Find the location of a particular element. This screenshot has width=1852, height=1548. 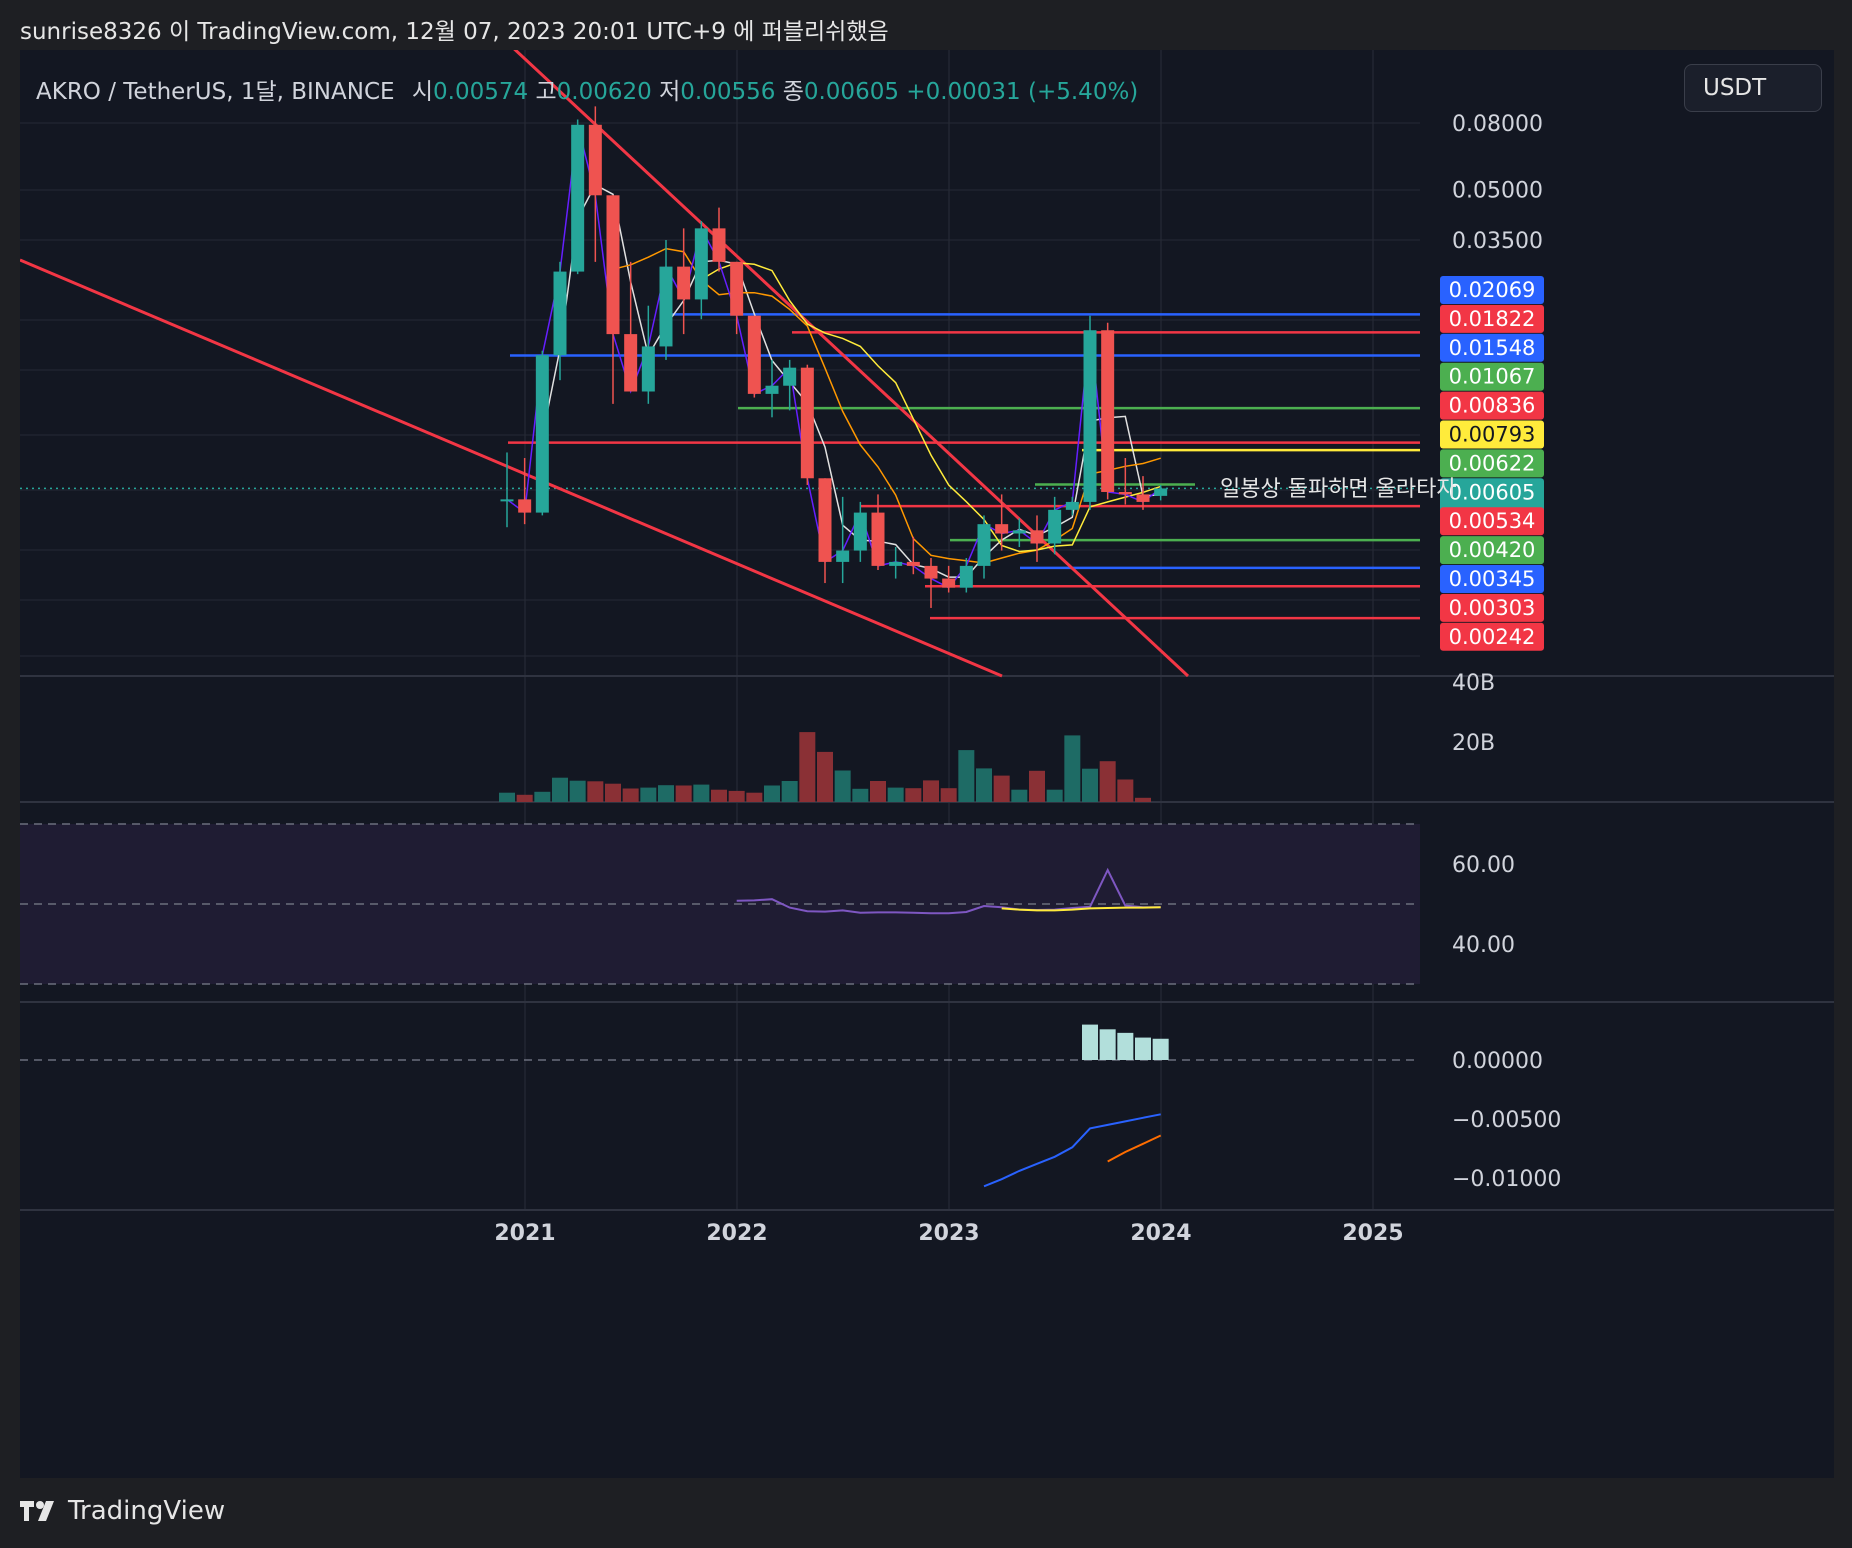

macd-histogram-bar is located at coordinates (1160, 1049).